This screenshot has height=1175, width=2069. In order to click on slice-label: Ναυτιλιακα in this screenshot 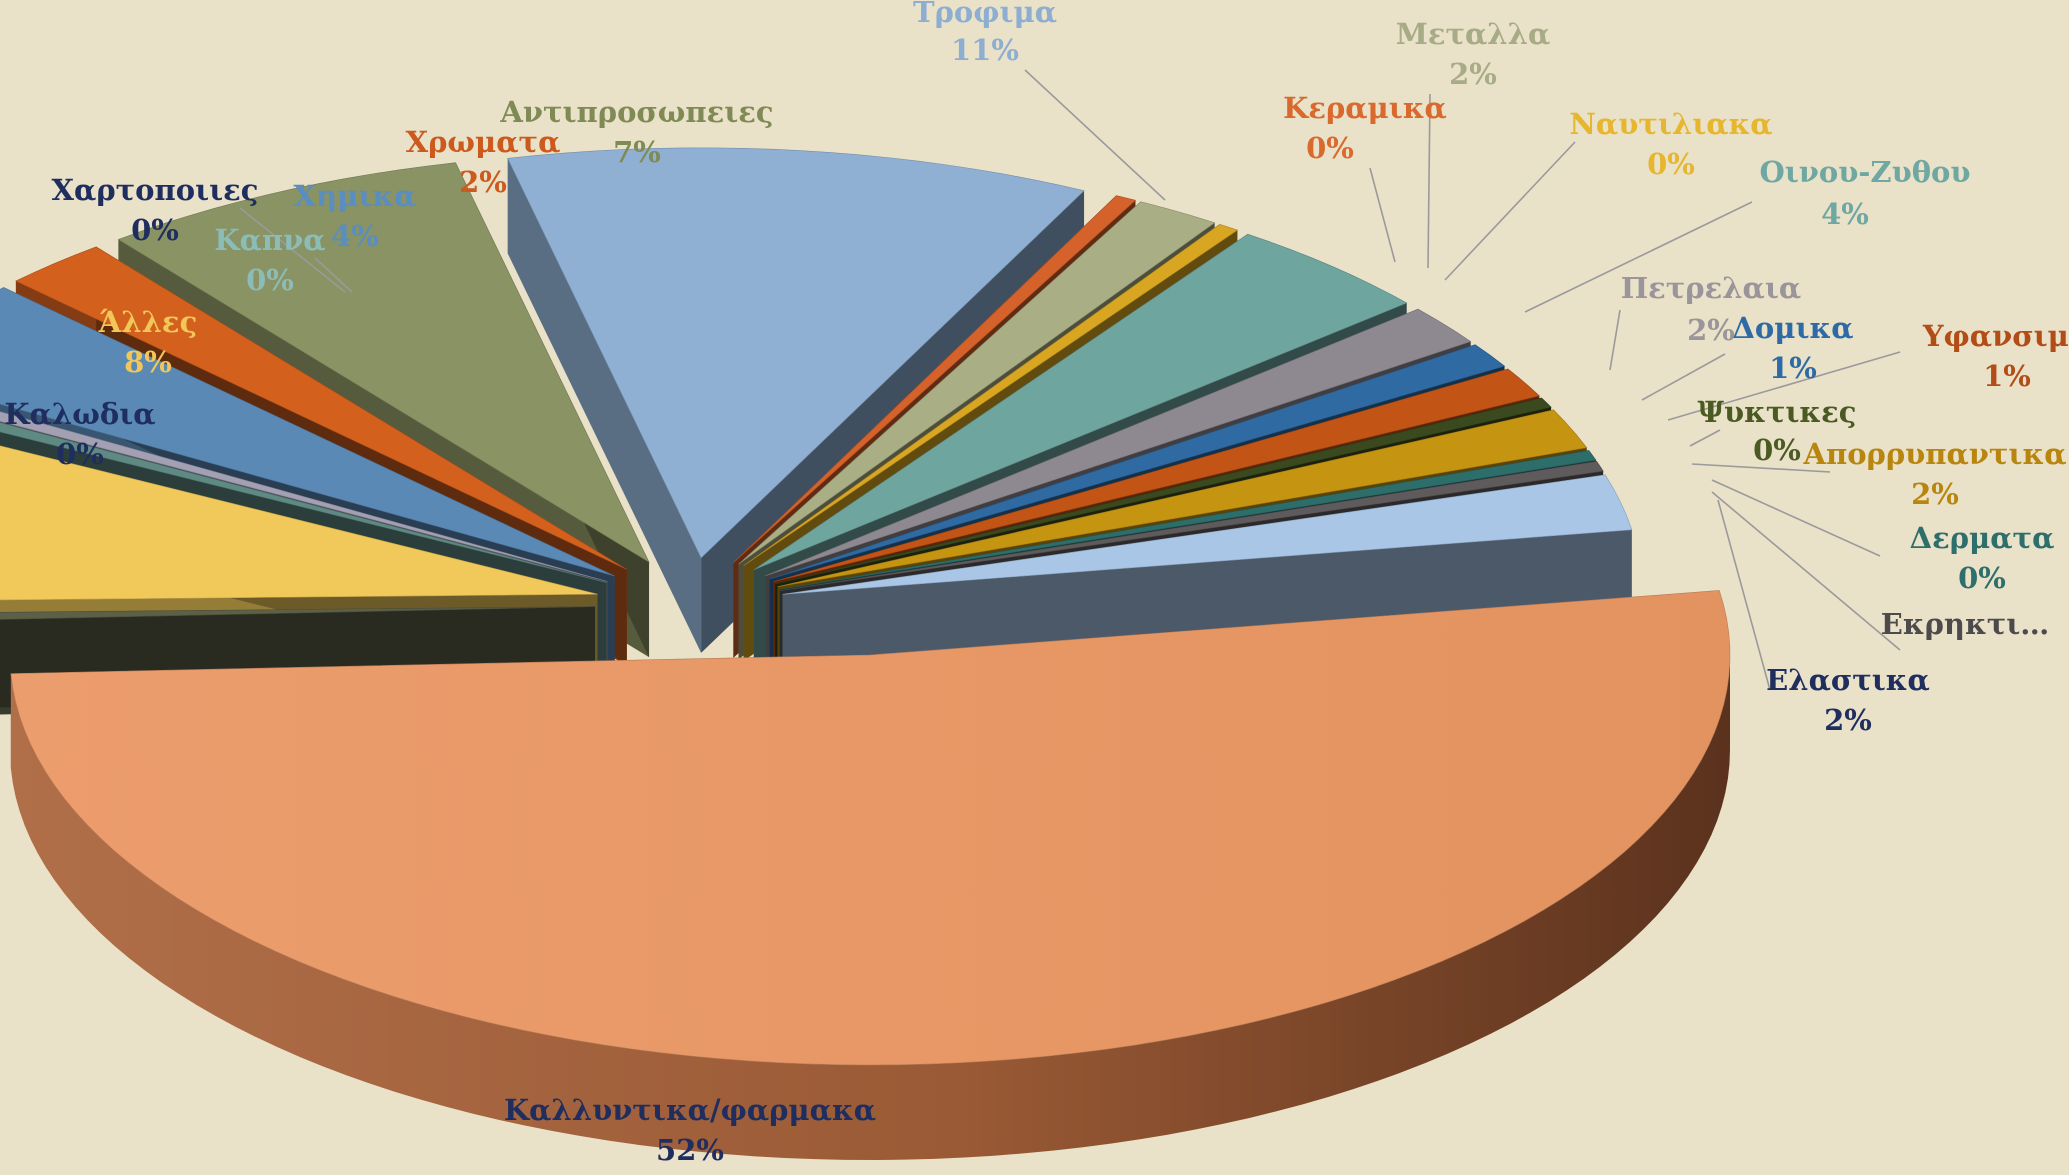, I will do `click(1670, 124)`.